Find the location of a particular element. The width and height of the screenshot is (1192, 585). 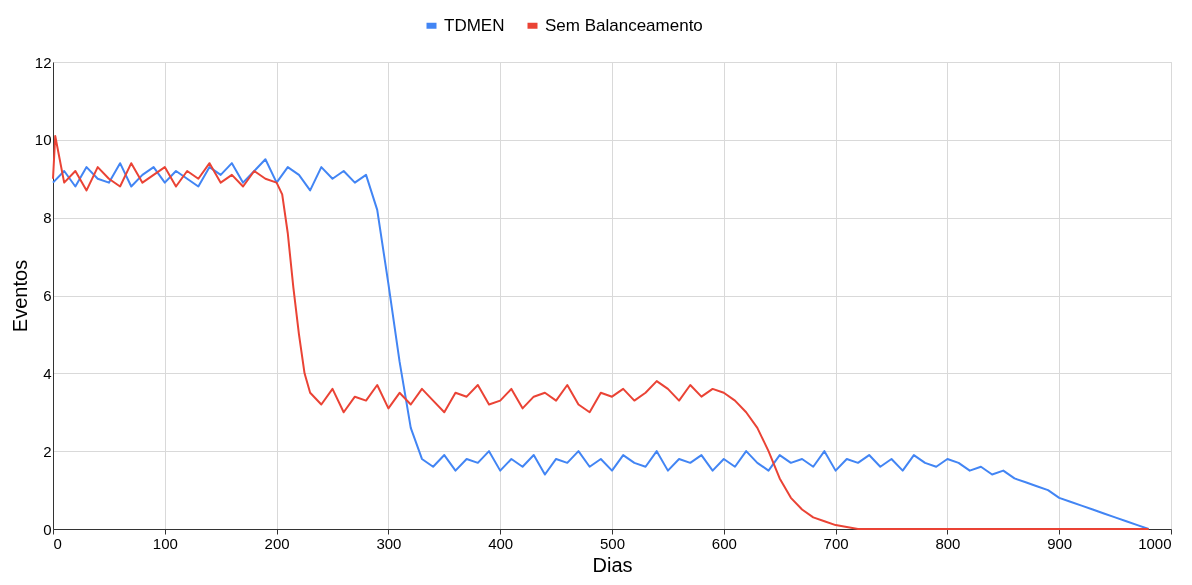

x-tick-label: 900 is located at coordinates (1060, 543).